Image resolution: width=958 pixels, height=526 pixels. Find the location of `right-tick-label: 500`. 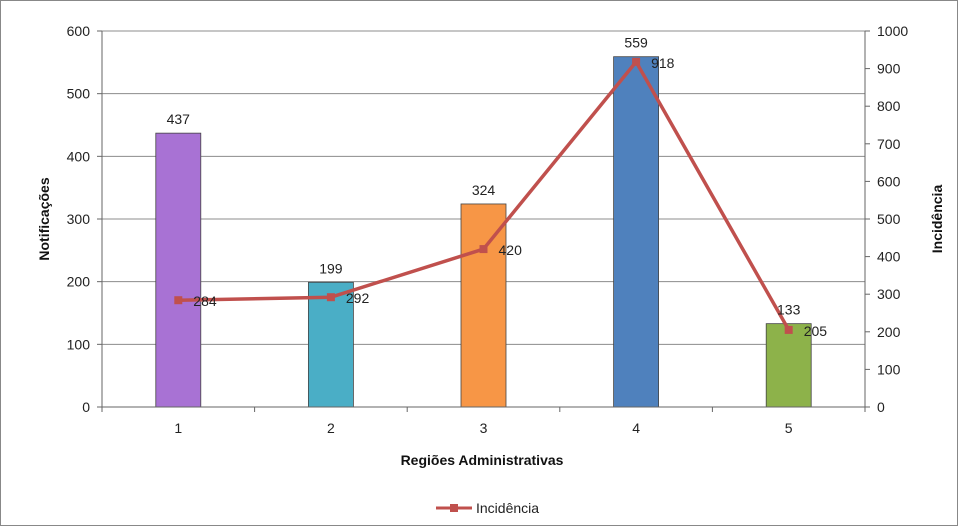

right-tick-label: 500 is located at coordinates (889, 219).